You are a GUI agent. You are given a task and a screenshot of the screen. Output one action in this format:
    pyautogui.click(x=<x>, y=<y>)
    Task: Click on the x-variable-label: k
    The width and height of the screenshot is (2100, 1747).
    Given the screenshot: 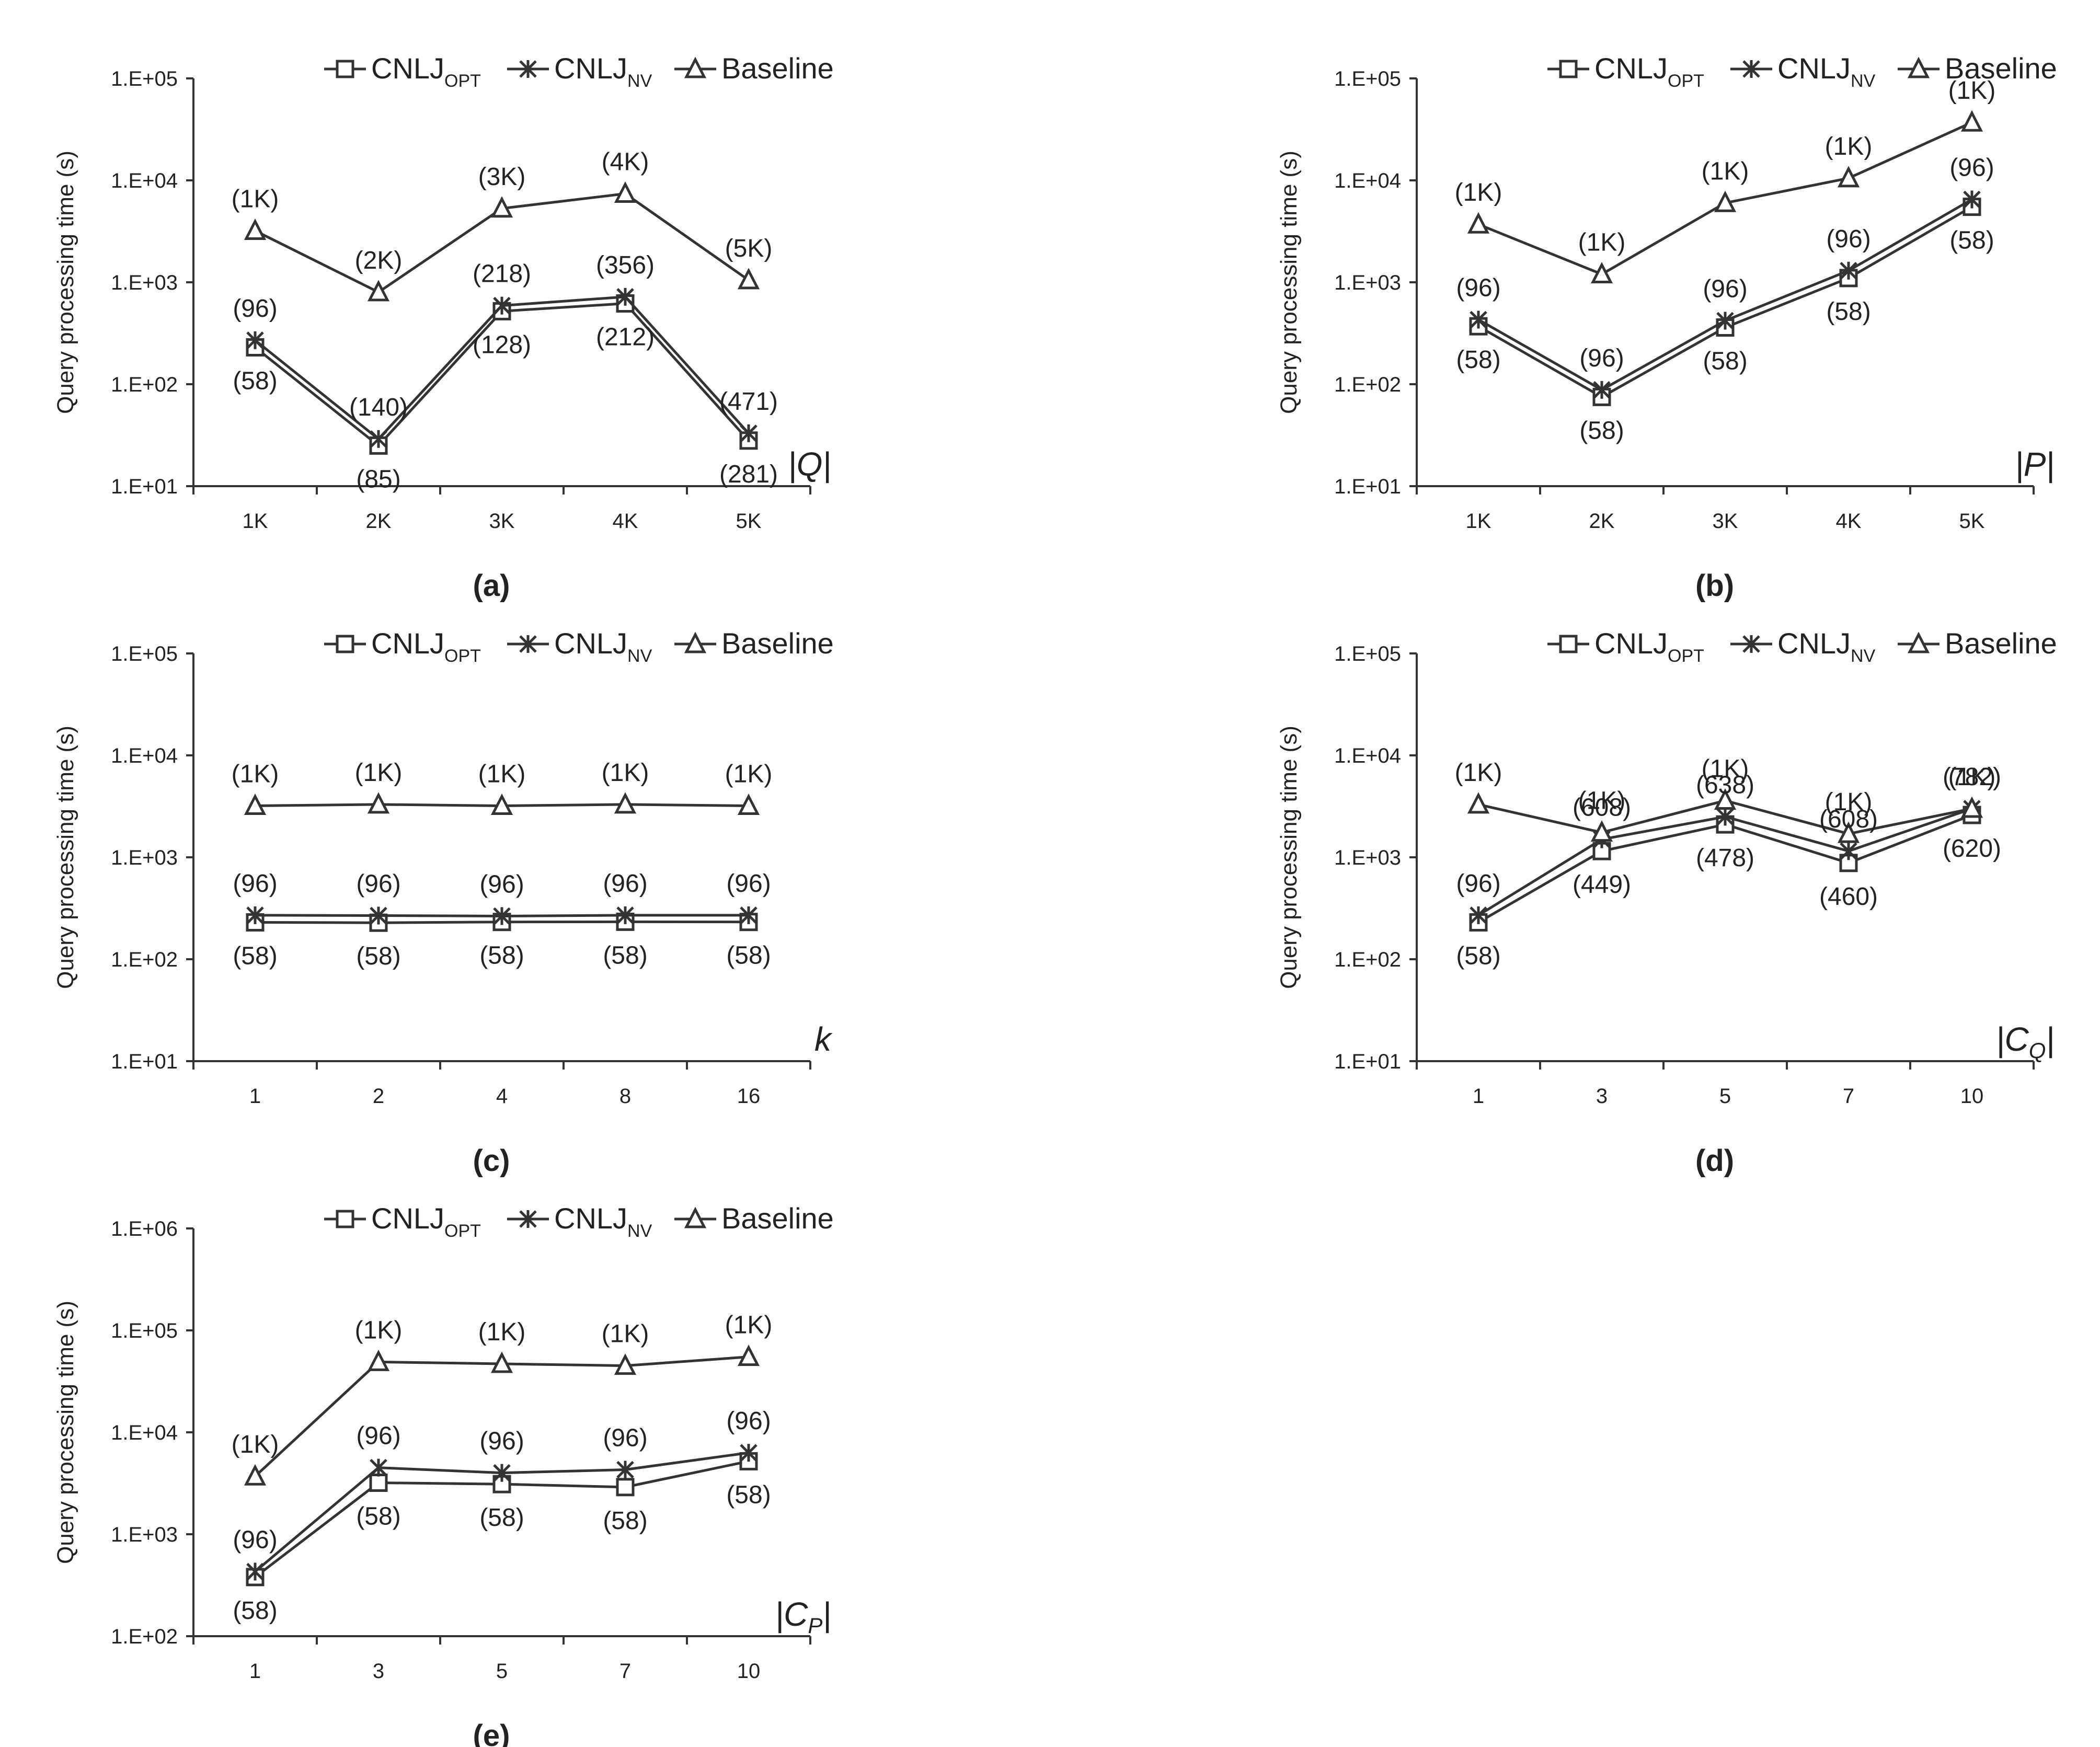 What is the action you would take?
    pyautogui.click(x=823, y=1039)
    